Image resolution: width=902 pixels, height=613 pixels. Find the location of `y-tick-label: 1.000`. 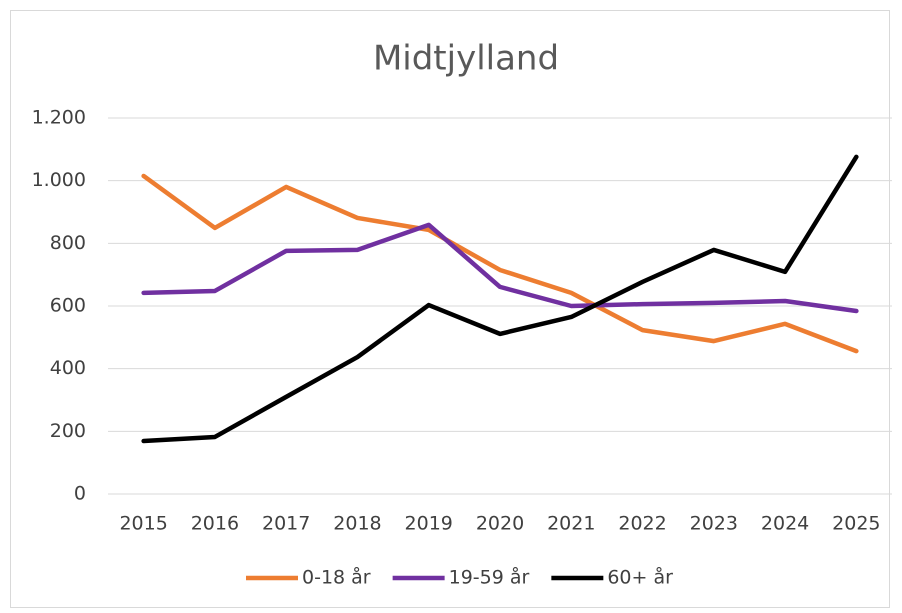

y-tick-label: 1.000 is located at coordinates (59, 180).